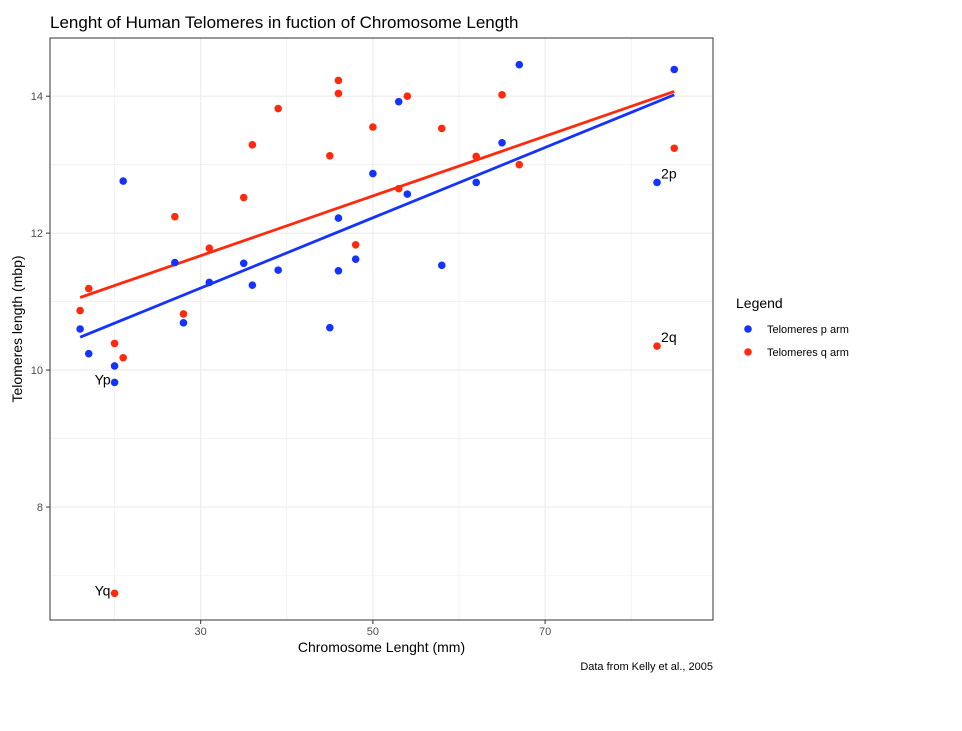 This screenshot has height=731, width=962. What do you see at coordinates (373, 632) in the screenshot?
I see `x-tick-label: 50` at bounding box center [373, 632].